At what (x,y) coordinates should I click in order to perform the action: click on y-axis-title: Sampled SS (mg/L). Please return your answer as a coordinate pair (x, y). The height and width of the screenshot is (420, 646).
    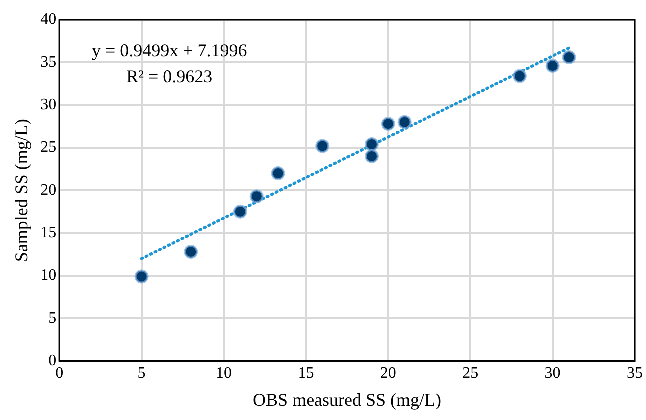
    Looking at the image, I should click on (22, 190).